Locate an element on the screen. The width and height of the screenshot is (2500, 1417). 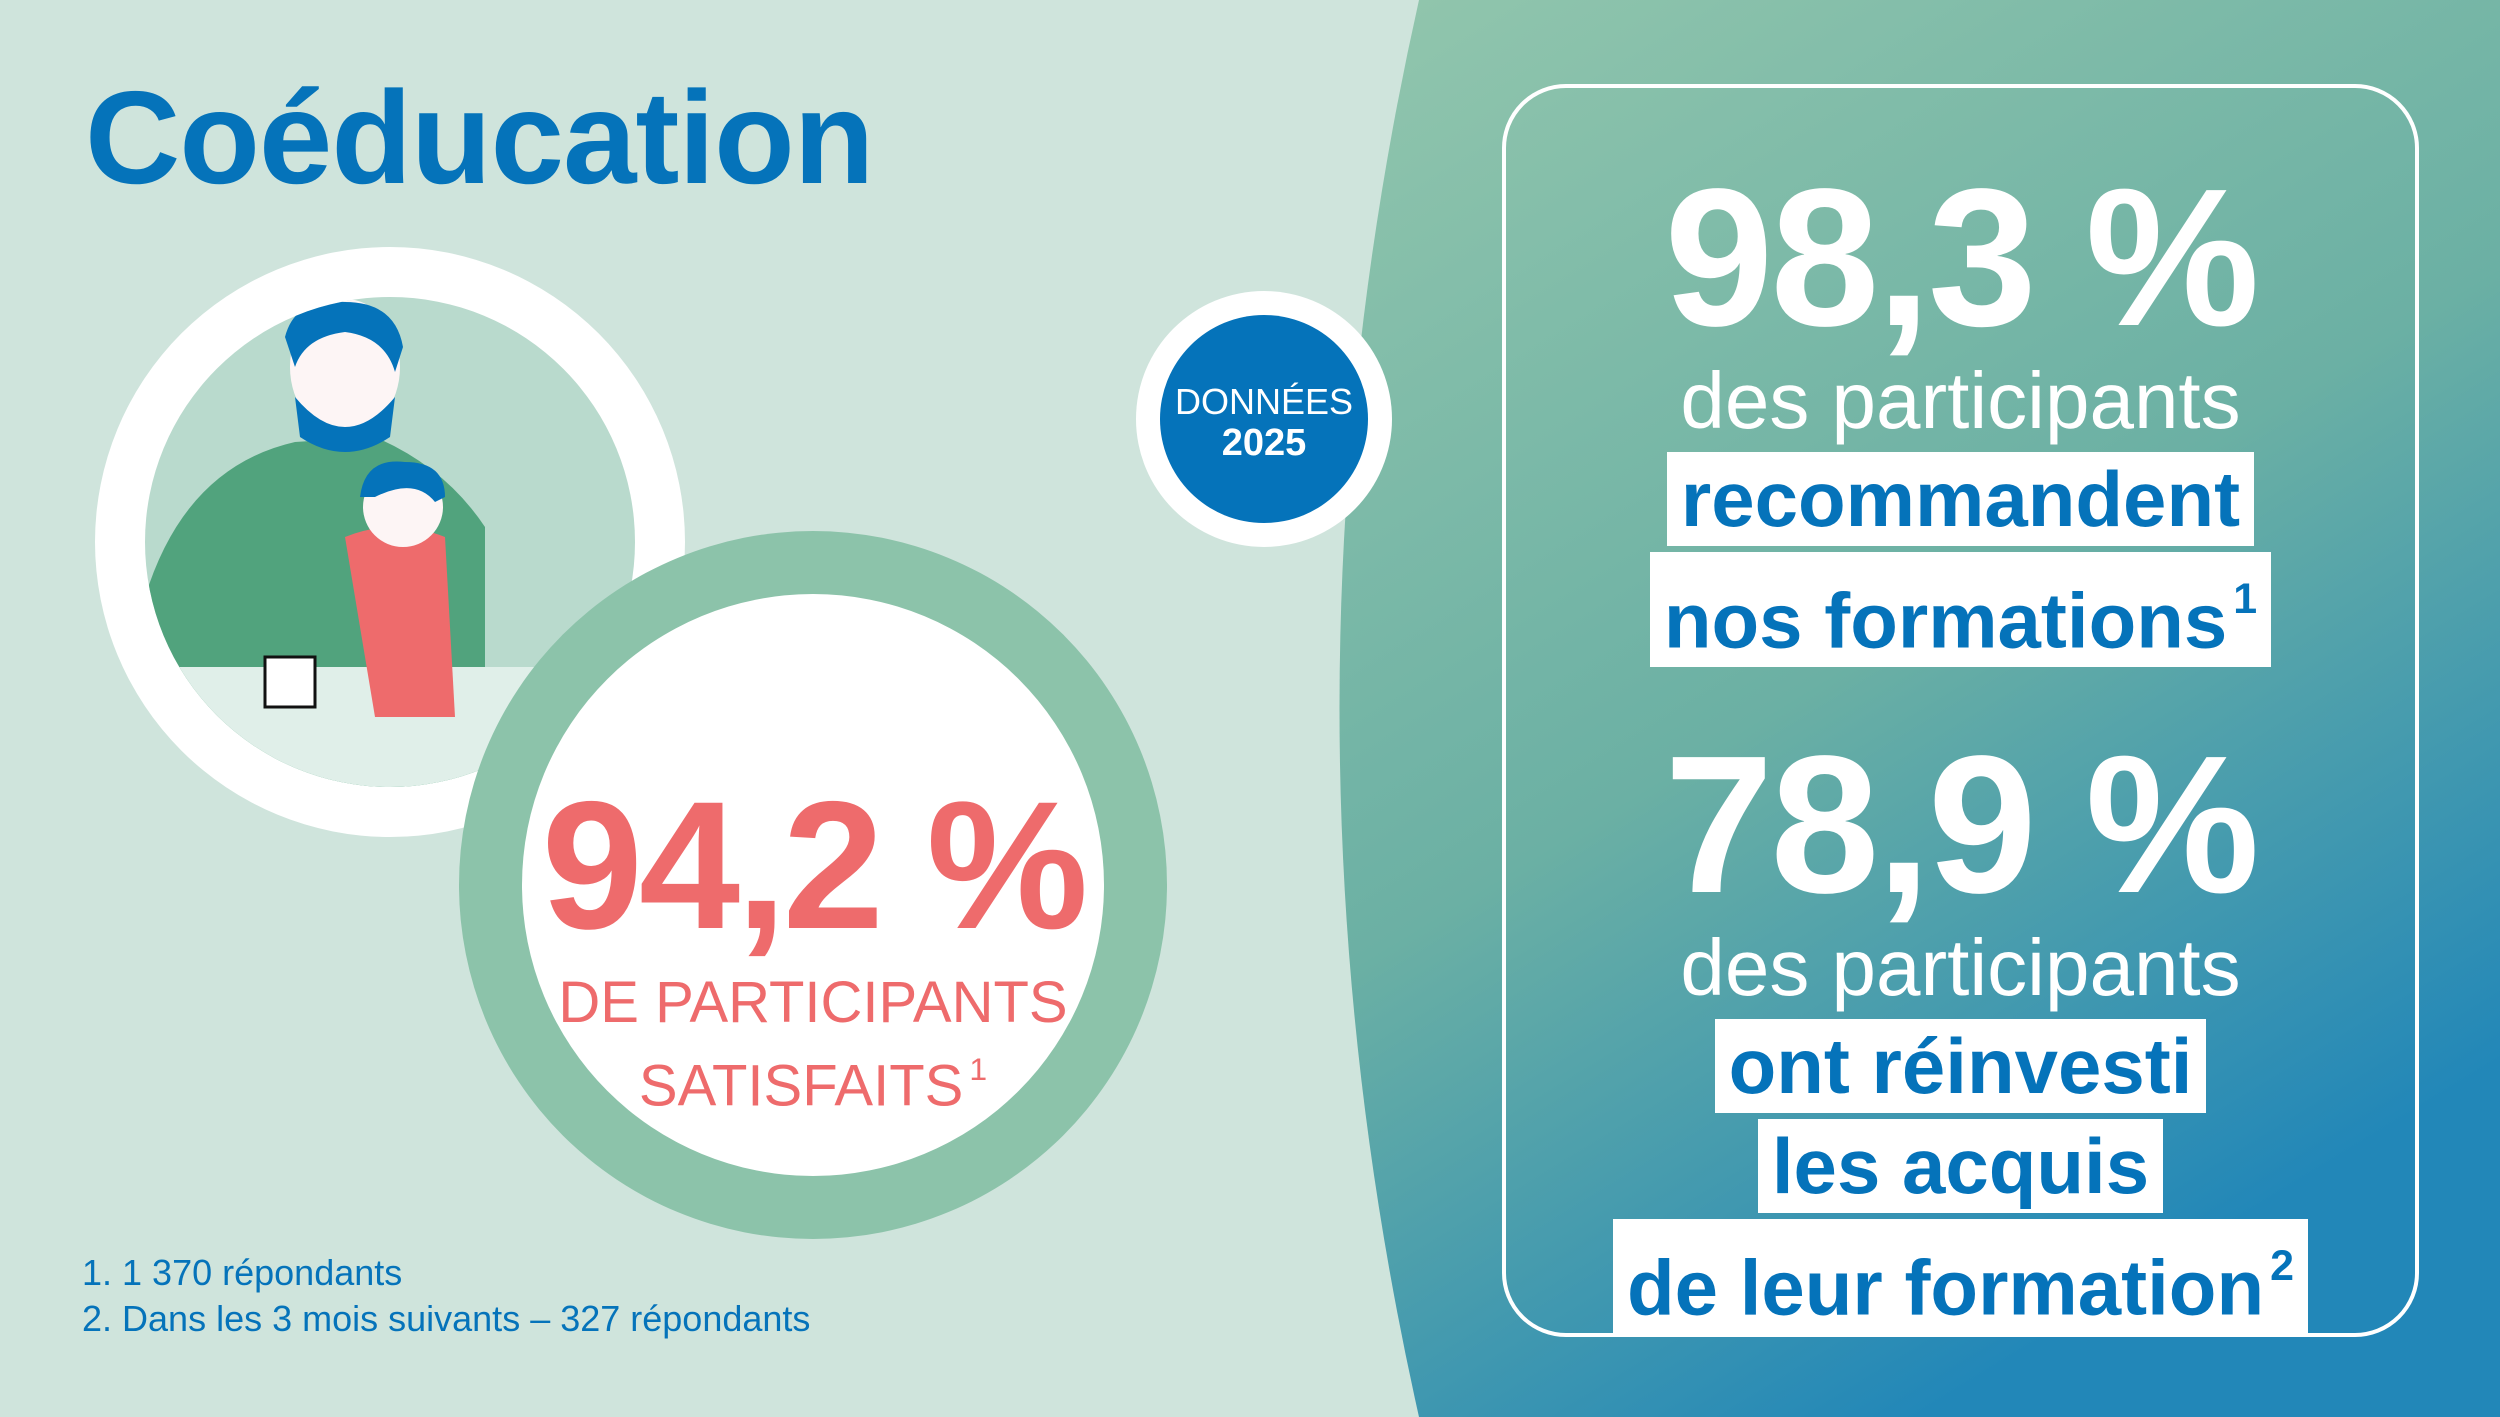
satisfaction-label: DE PARTICIPANTS SATISFAITS 1 is located at coordinates (813, 1045).